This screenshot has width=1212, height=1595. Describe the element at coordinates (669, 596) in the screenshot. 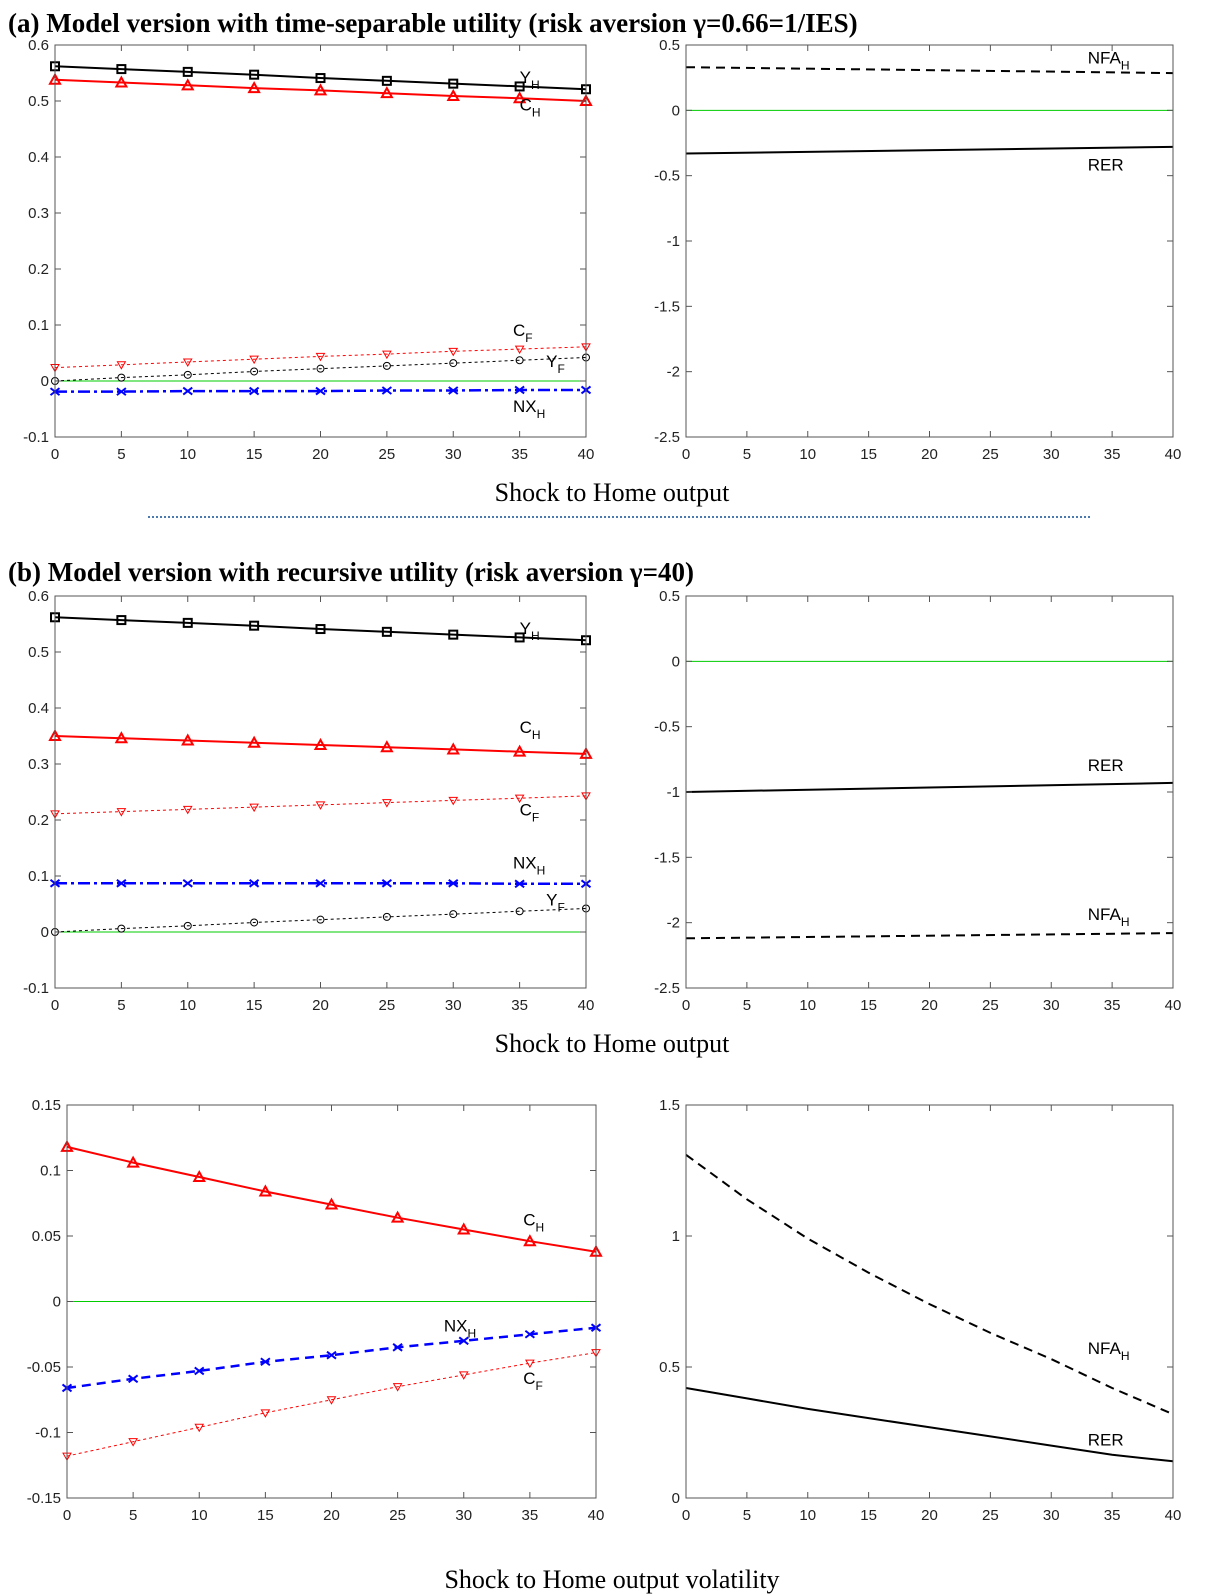

I see `y-tick-label: 0.5` at that location.